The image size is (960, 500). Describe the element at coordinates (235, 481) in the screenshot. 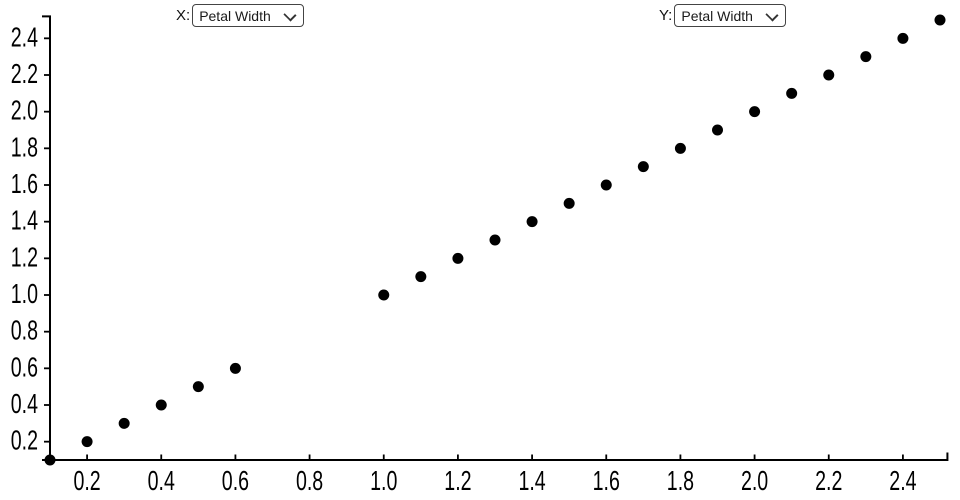

I see `x-tick-label: 0.6` at that location.